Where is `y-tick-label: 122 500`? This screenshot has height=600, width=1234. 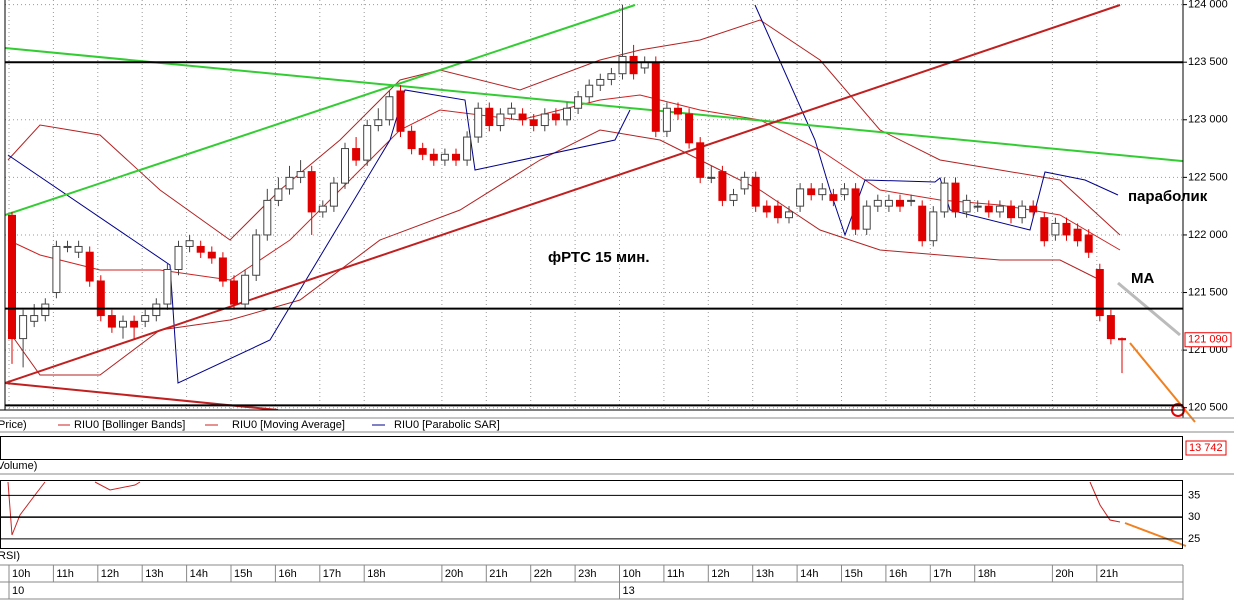
y-tick-label: 122 500 is located at coordinates (1208, 177).